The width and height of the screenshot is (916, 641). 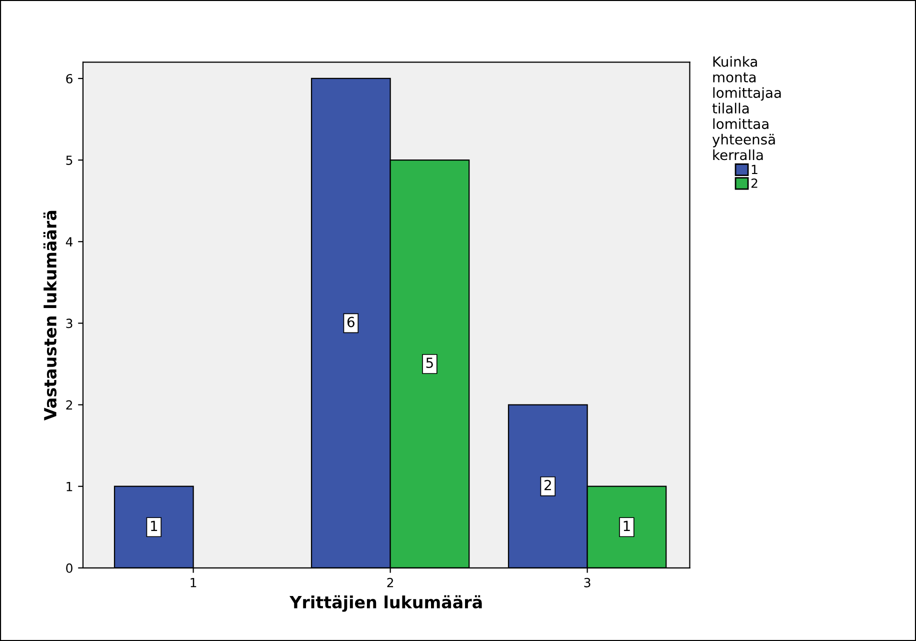 What do you see at coordinates (746, 108) in the screenshot?
I see `legend-title: Kuinka monta lomittajaa tilalla lomittaa yhteensä kerralla` at bounding box center [746, 108].